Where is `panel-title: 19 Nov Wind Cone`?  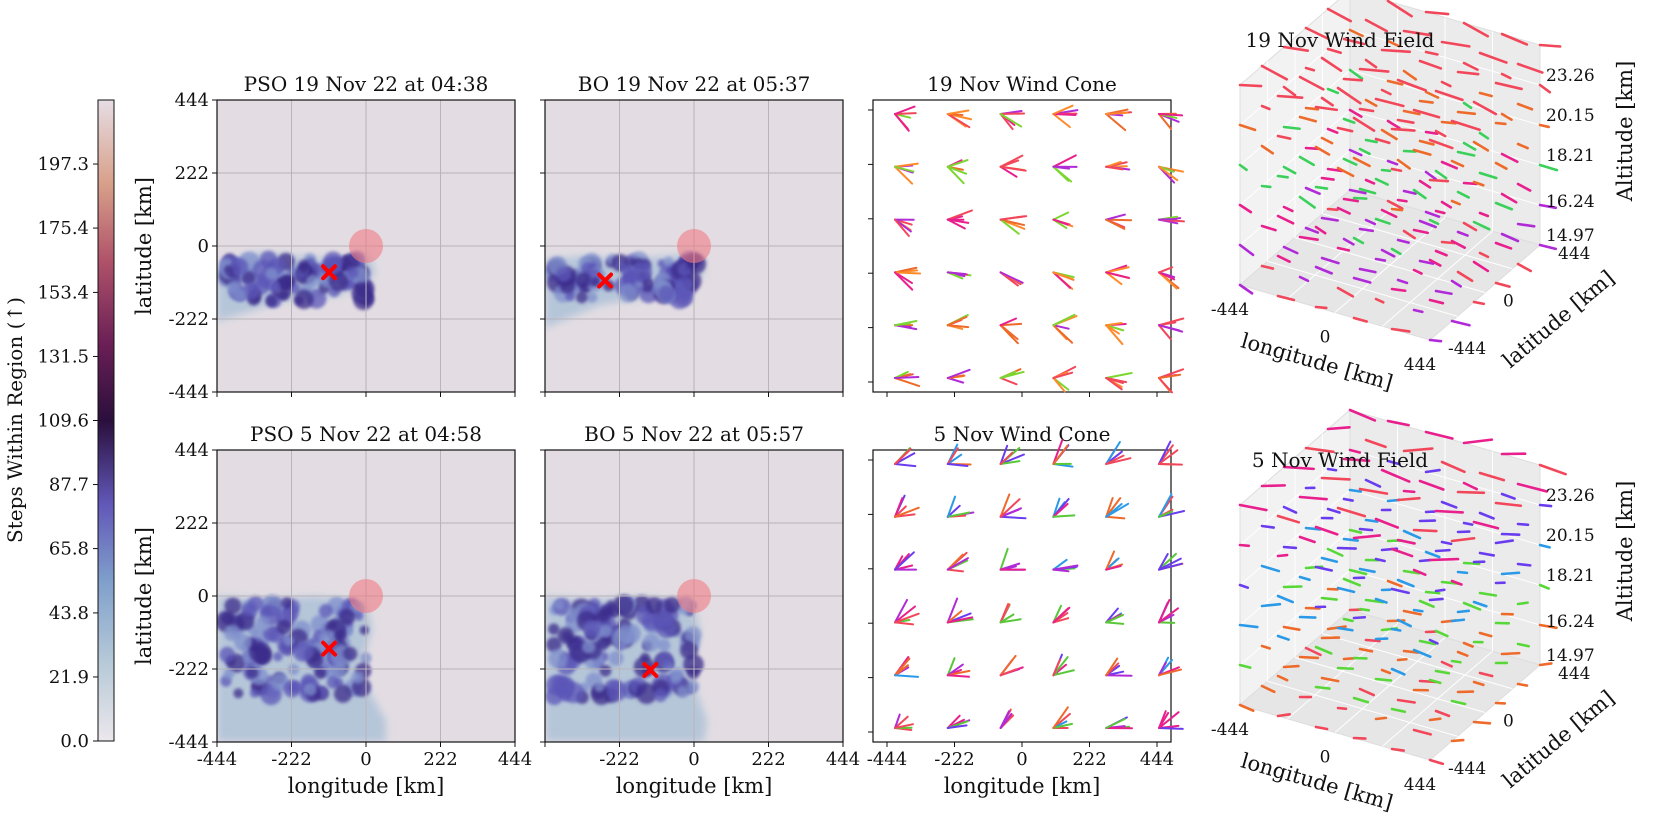
panel-title: 19 Nov Wind Cone is located at coordinates (1022, 84).